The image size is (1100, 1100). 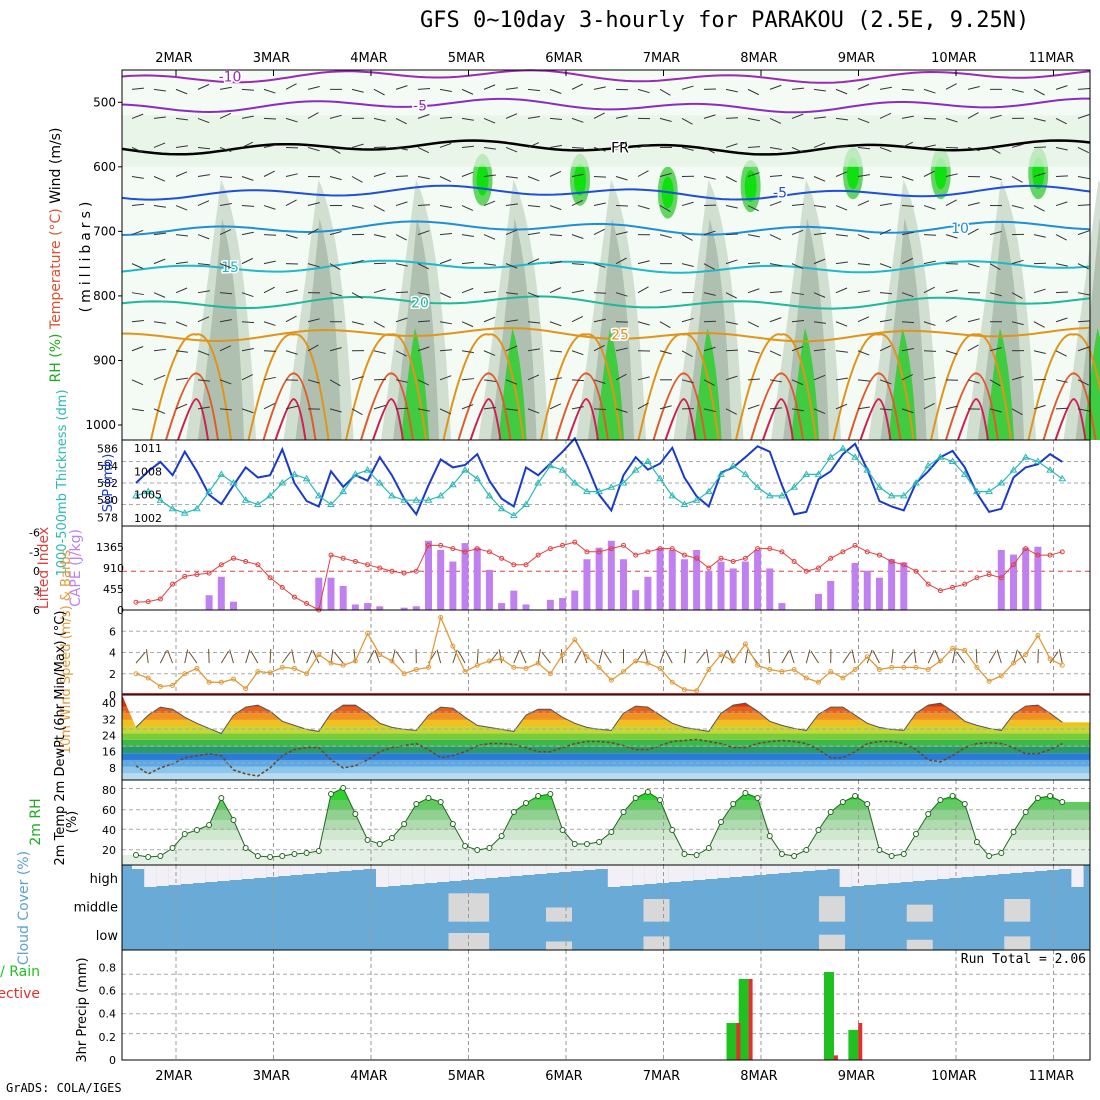 What do you see at coordinates (599, 757) in the screenshot?
I see `dewpoint-line` at bounding box center [599, 757].